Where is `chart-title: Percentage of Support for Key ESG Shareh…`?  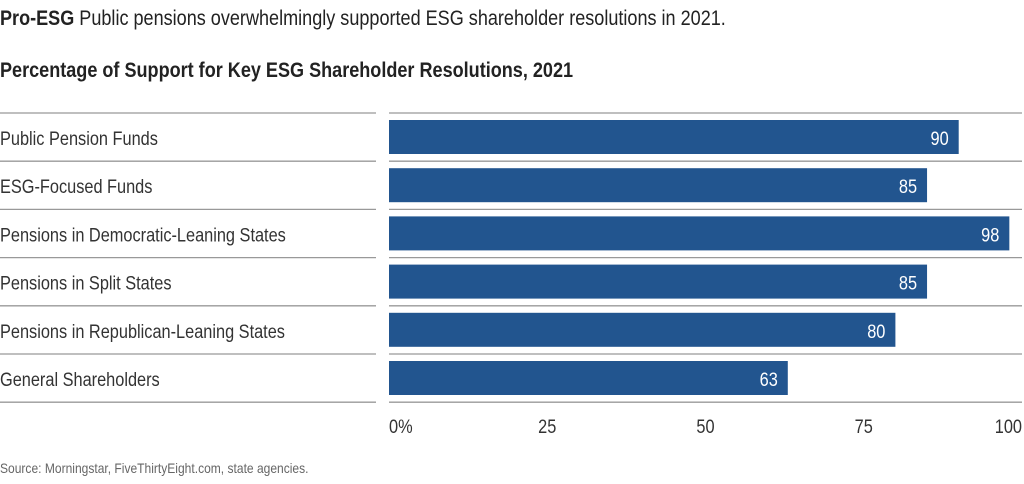 chart-title: Percentage of Support for Key ESG Shareh… is located at coordinates (287, 70).